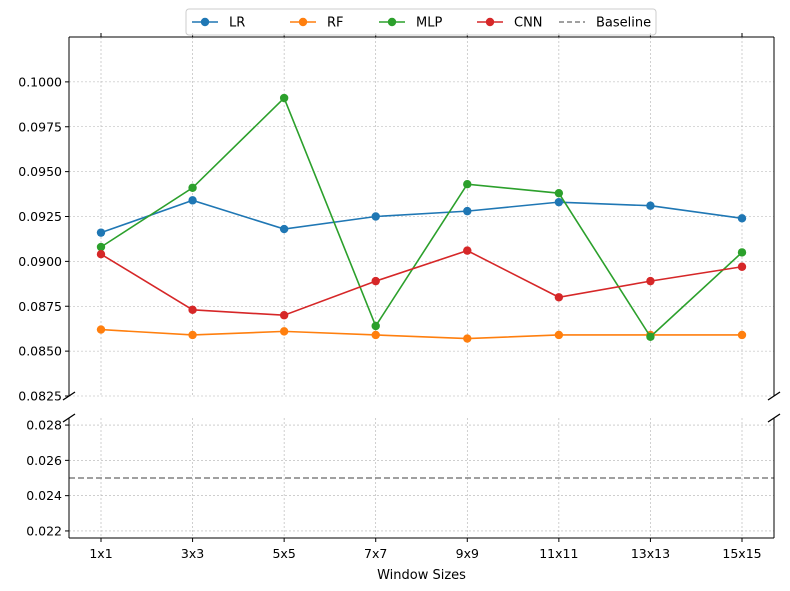 The image size is (790, 591). Describe the element at coordinates (40, 396) in the screenshot. I see `y-tick-label: 0.0825` at that location.